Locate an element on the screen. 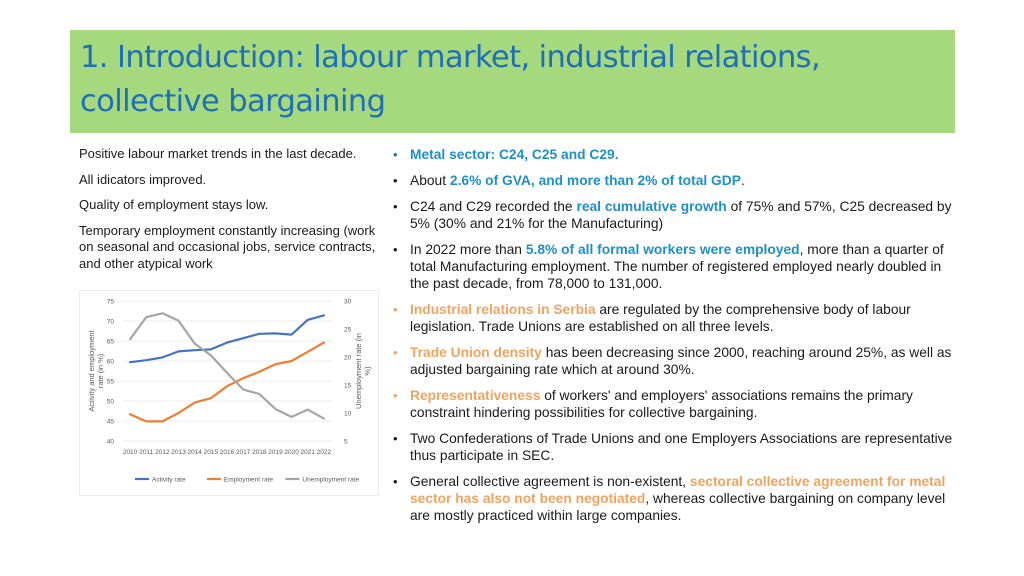 The width and height of the screenshot is (1024, 576). legend-label: Activity rate is located at coordinates (169, 479).